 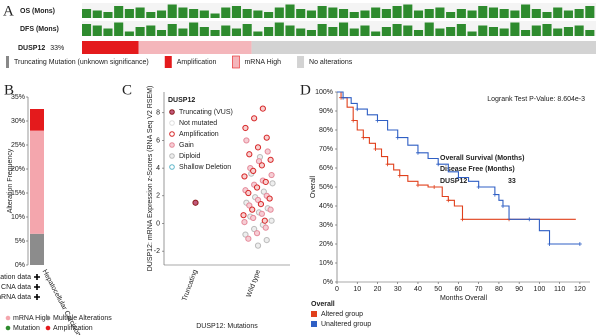 What do you see at coordinates (57, 48) in the screenshot?
I see `gene-altered: 33%` at bounding box center [57, 48].